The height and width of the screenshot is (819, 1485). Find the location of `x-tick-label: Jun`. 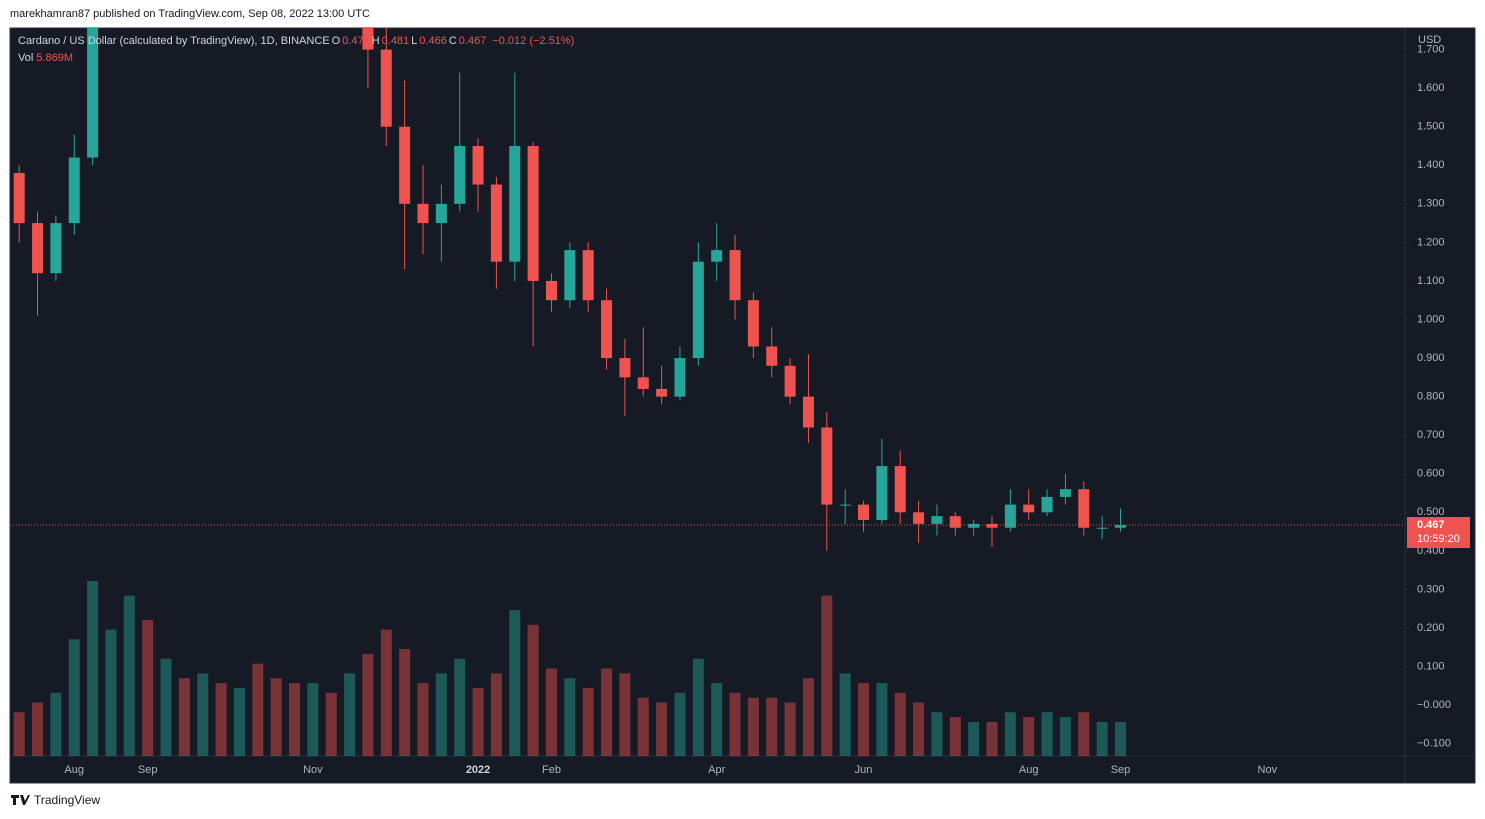

x-tick-label: Jun is located at coordinates (864, 770).